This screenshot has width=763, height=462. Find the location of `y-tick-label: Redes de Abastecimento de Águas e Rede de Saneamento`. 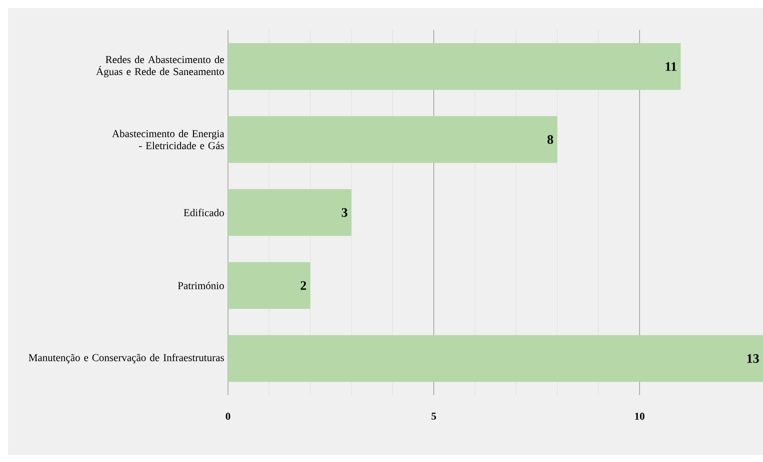

y-tick-label: Redes de Abastecimento de Águas e Rede de Saneamento is located at coordinates (160, 67).